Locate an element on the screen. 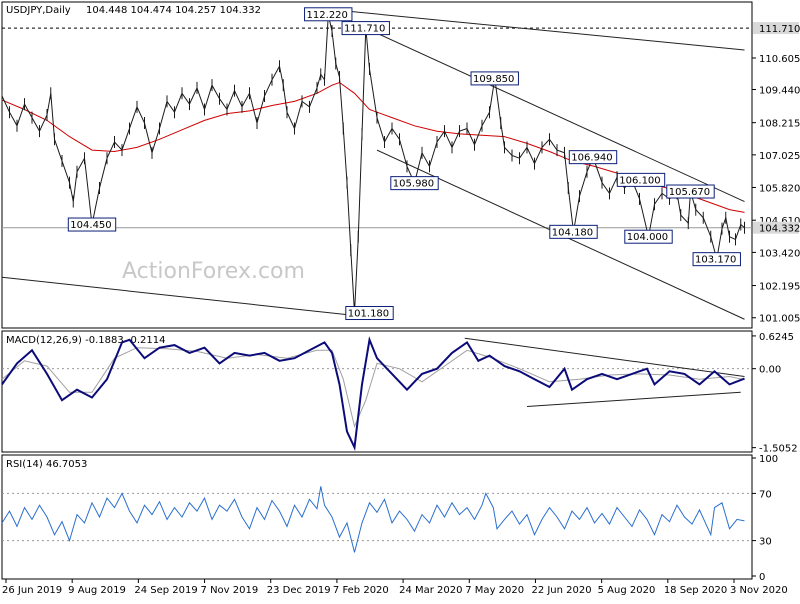  price-y-tick-label: 101.005 is located at coordinates (779, 319).